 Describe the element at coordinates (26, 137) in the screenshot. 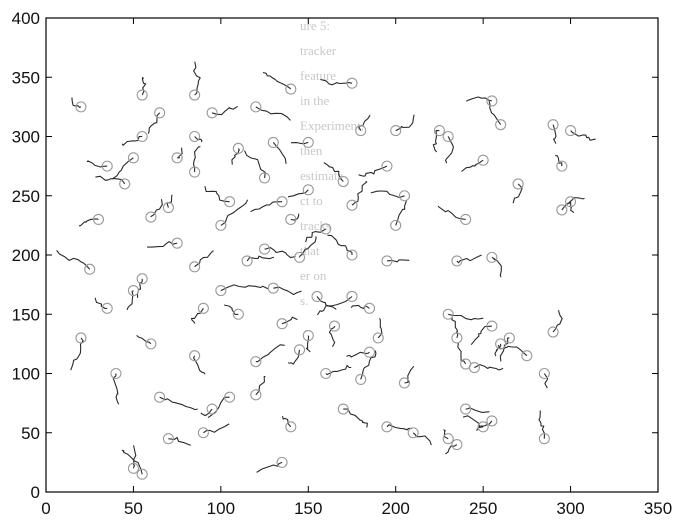

I see `y-tick-label: 300` at that location.